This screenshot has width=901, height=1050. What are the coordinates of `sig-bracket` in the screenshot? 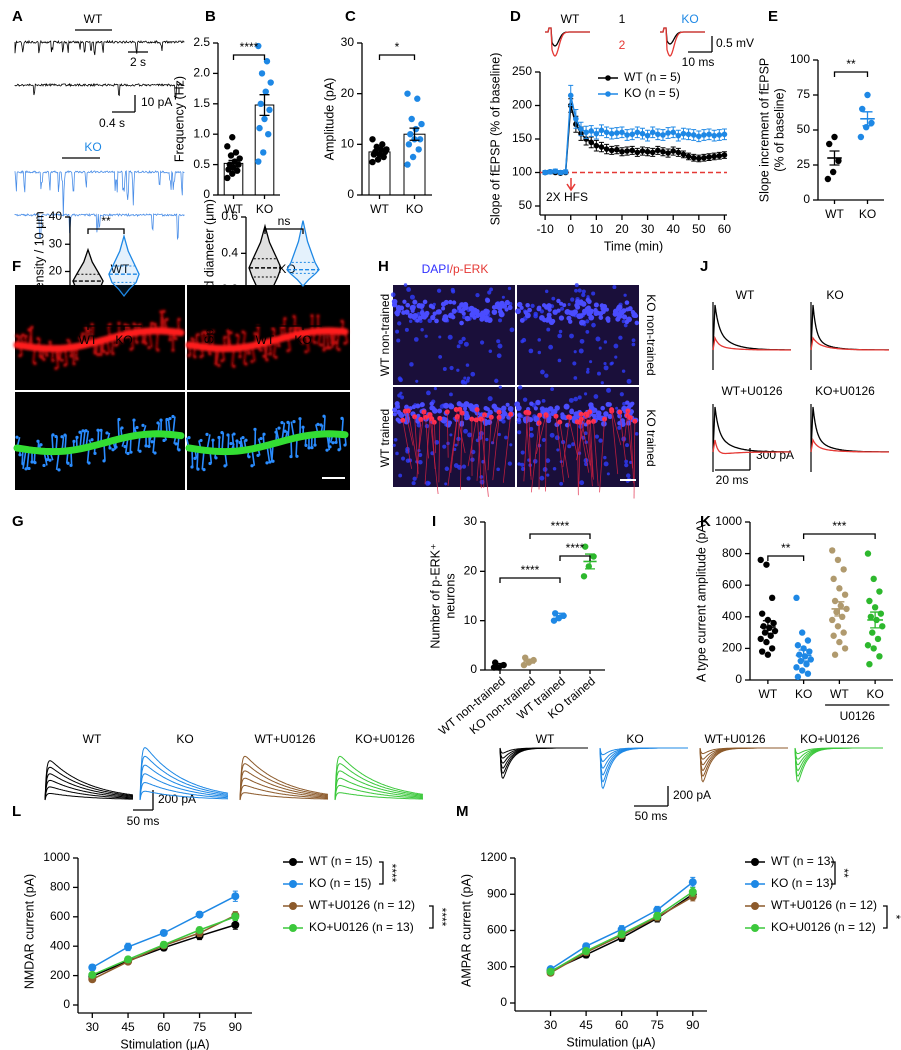 It's located at (786, 558).